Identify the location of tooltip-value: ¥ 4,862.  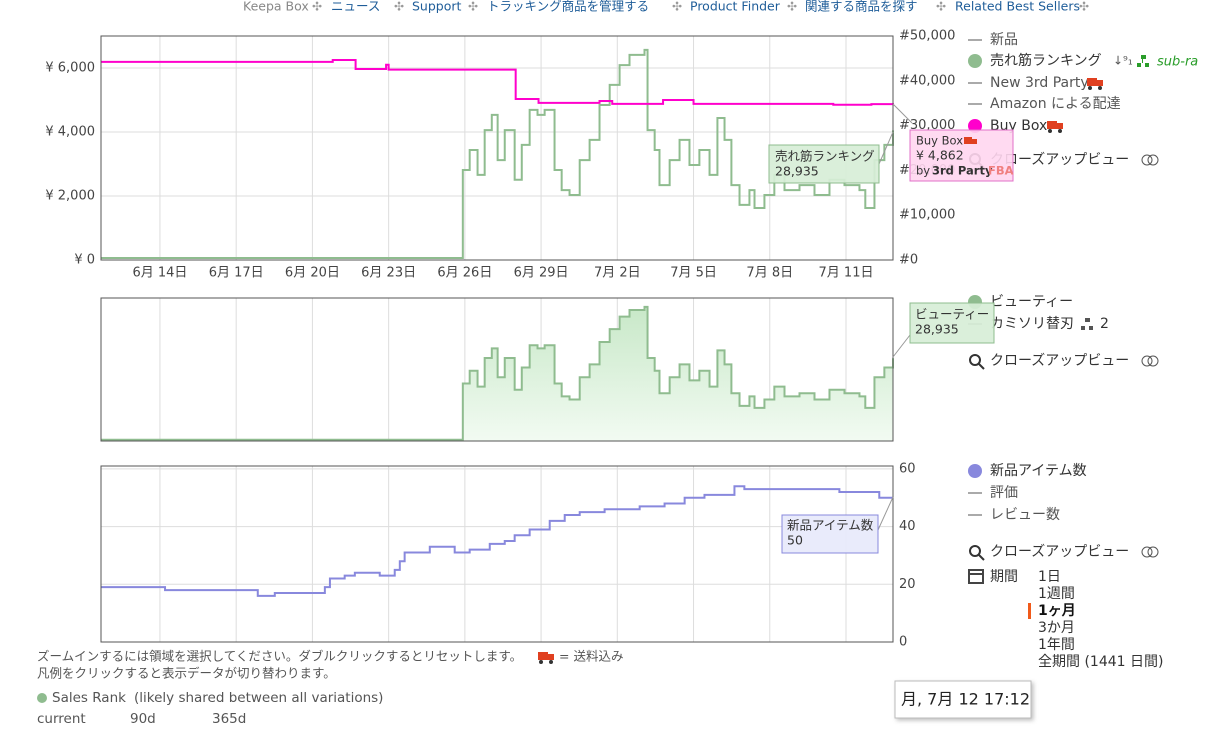
(940, 155).